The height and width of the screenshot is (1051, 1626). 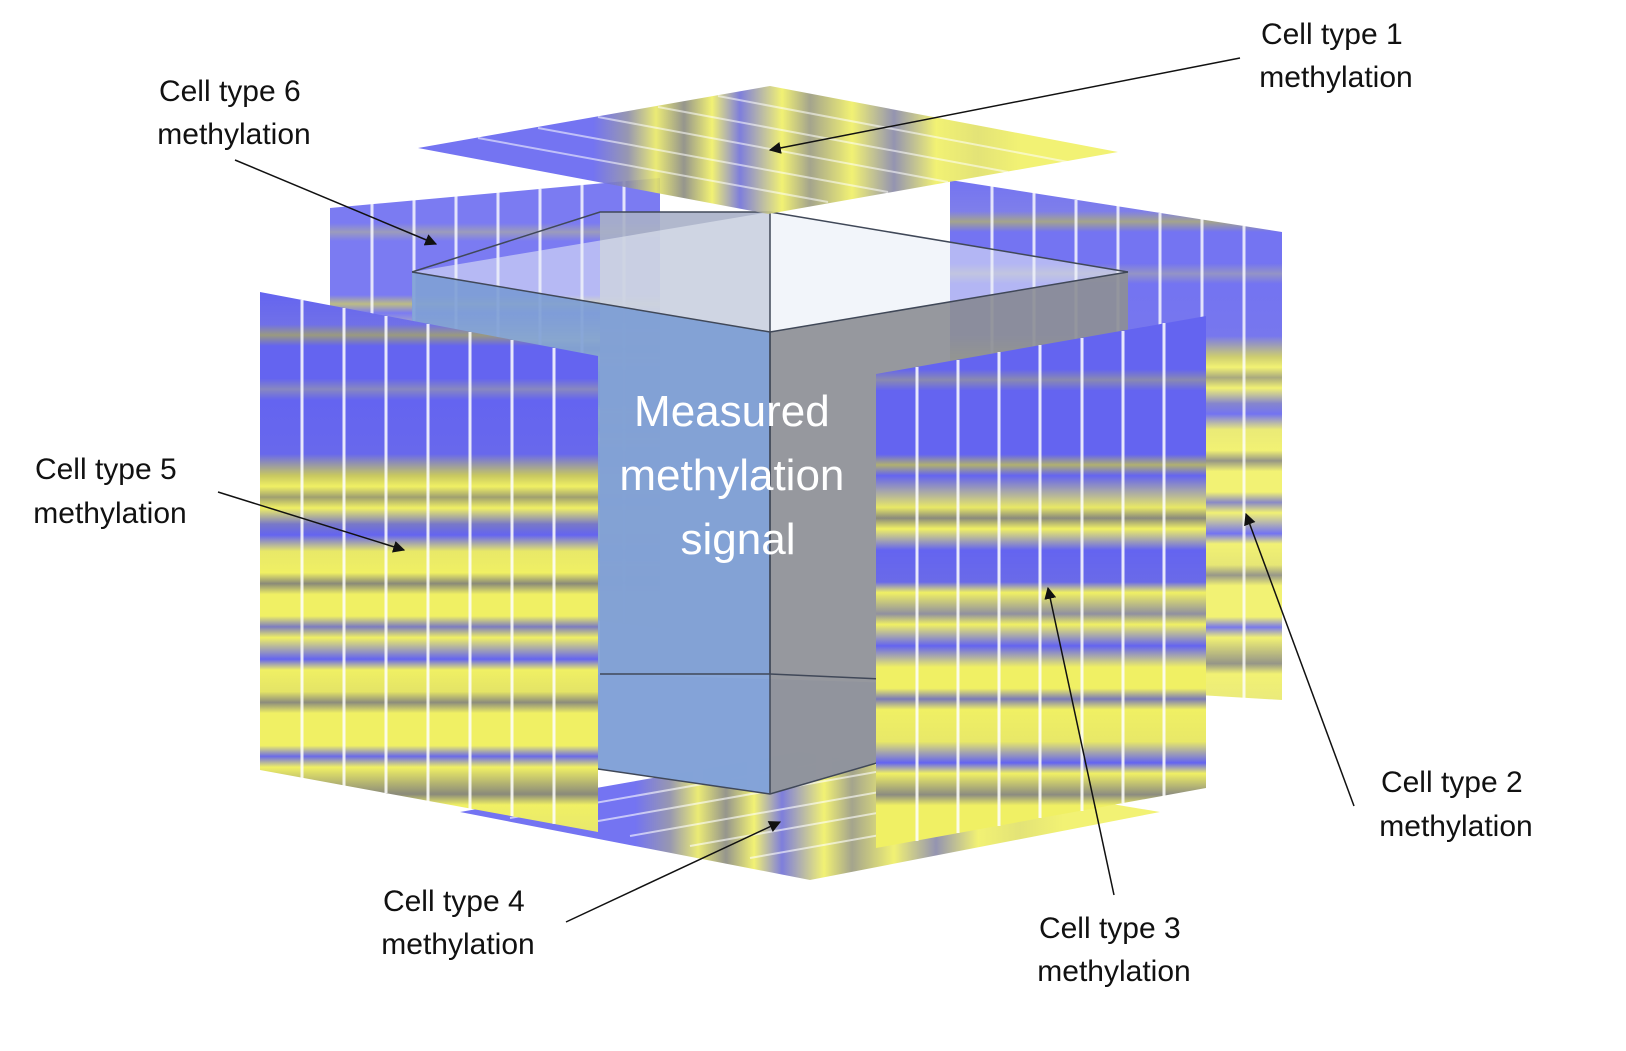 I want to click on cube-label-line-3: signal, so click(x=738, y=539).